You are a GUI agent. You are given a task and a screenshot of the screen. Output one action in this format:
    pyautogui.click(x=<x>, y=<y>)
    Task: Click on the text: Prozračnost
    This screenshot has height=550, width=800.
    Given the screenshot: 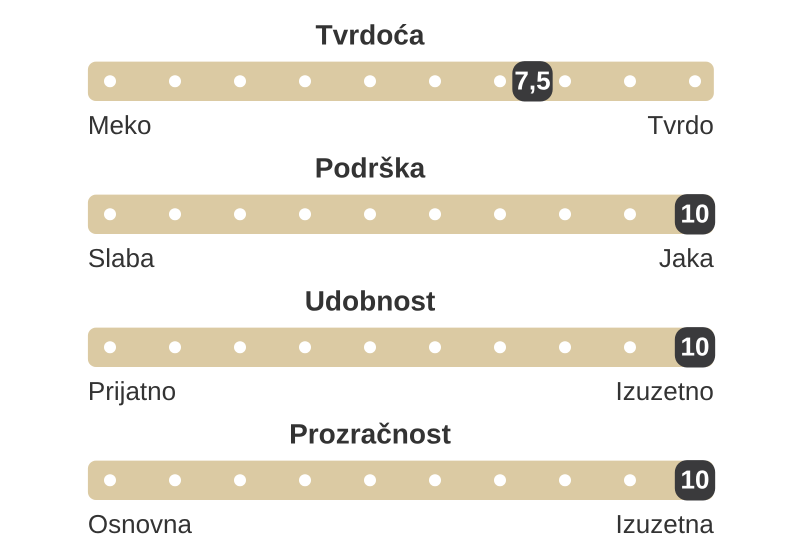 What is the action you would take?
    pyautogui.click(x=370, y=434)
    